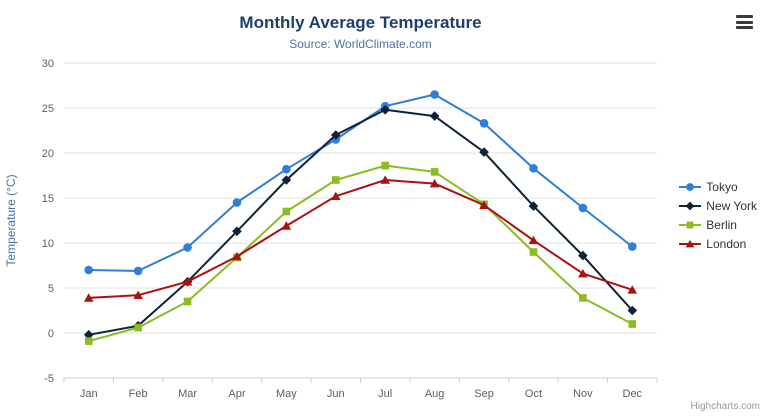 The width and height of the screenshot is (769, 416). I want to click on svg-text: 20, so click(48, 154).